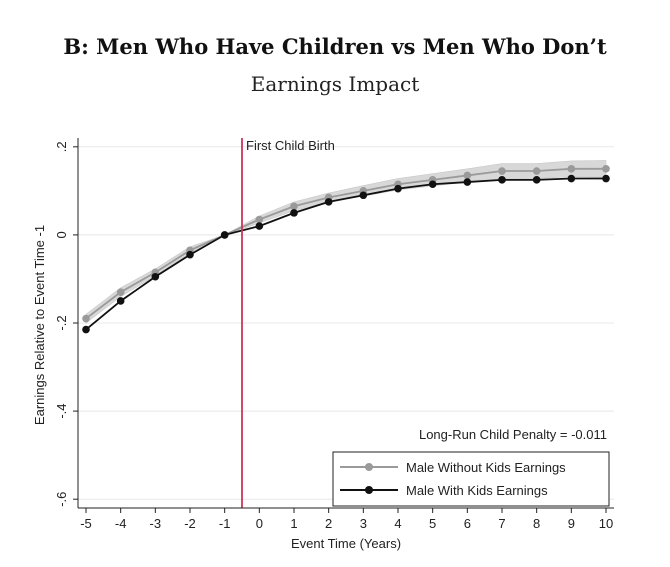 This screenshot has width=670, height=567. I want to click on x-tick-label: 4, so click(397, 523).